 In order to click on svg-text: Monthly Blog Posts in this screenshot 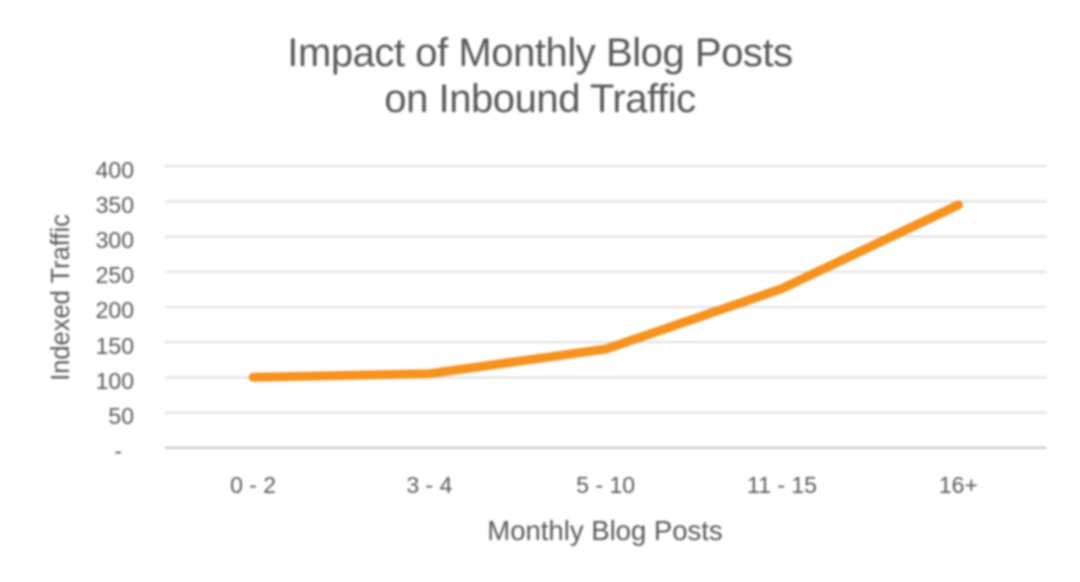, I will do `click(604, 530)`.